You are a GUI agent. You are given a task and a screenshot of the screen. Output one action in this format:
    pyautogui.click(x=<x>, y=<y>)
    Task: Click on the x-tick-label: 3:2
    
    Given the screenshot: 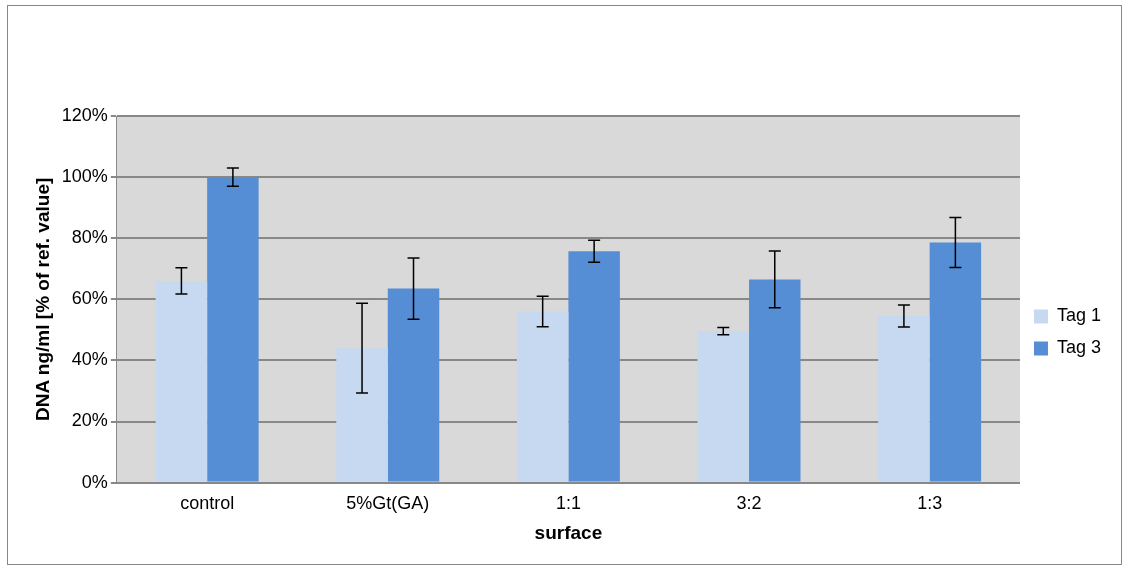 What is the action you would take?
    pyautogui.click(x=749, y=503)
    